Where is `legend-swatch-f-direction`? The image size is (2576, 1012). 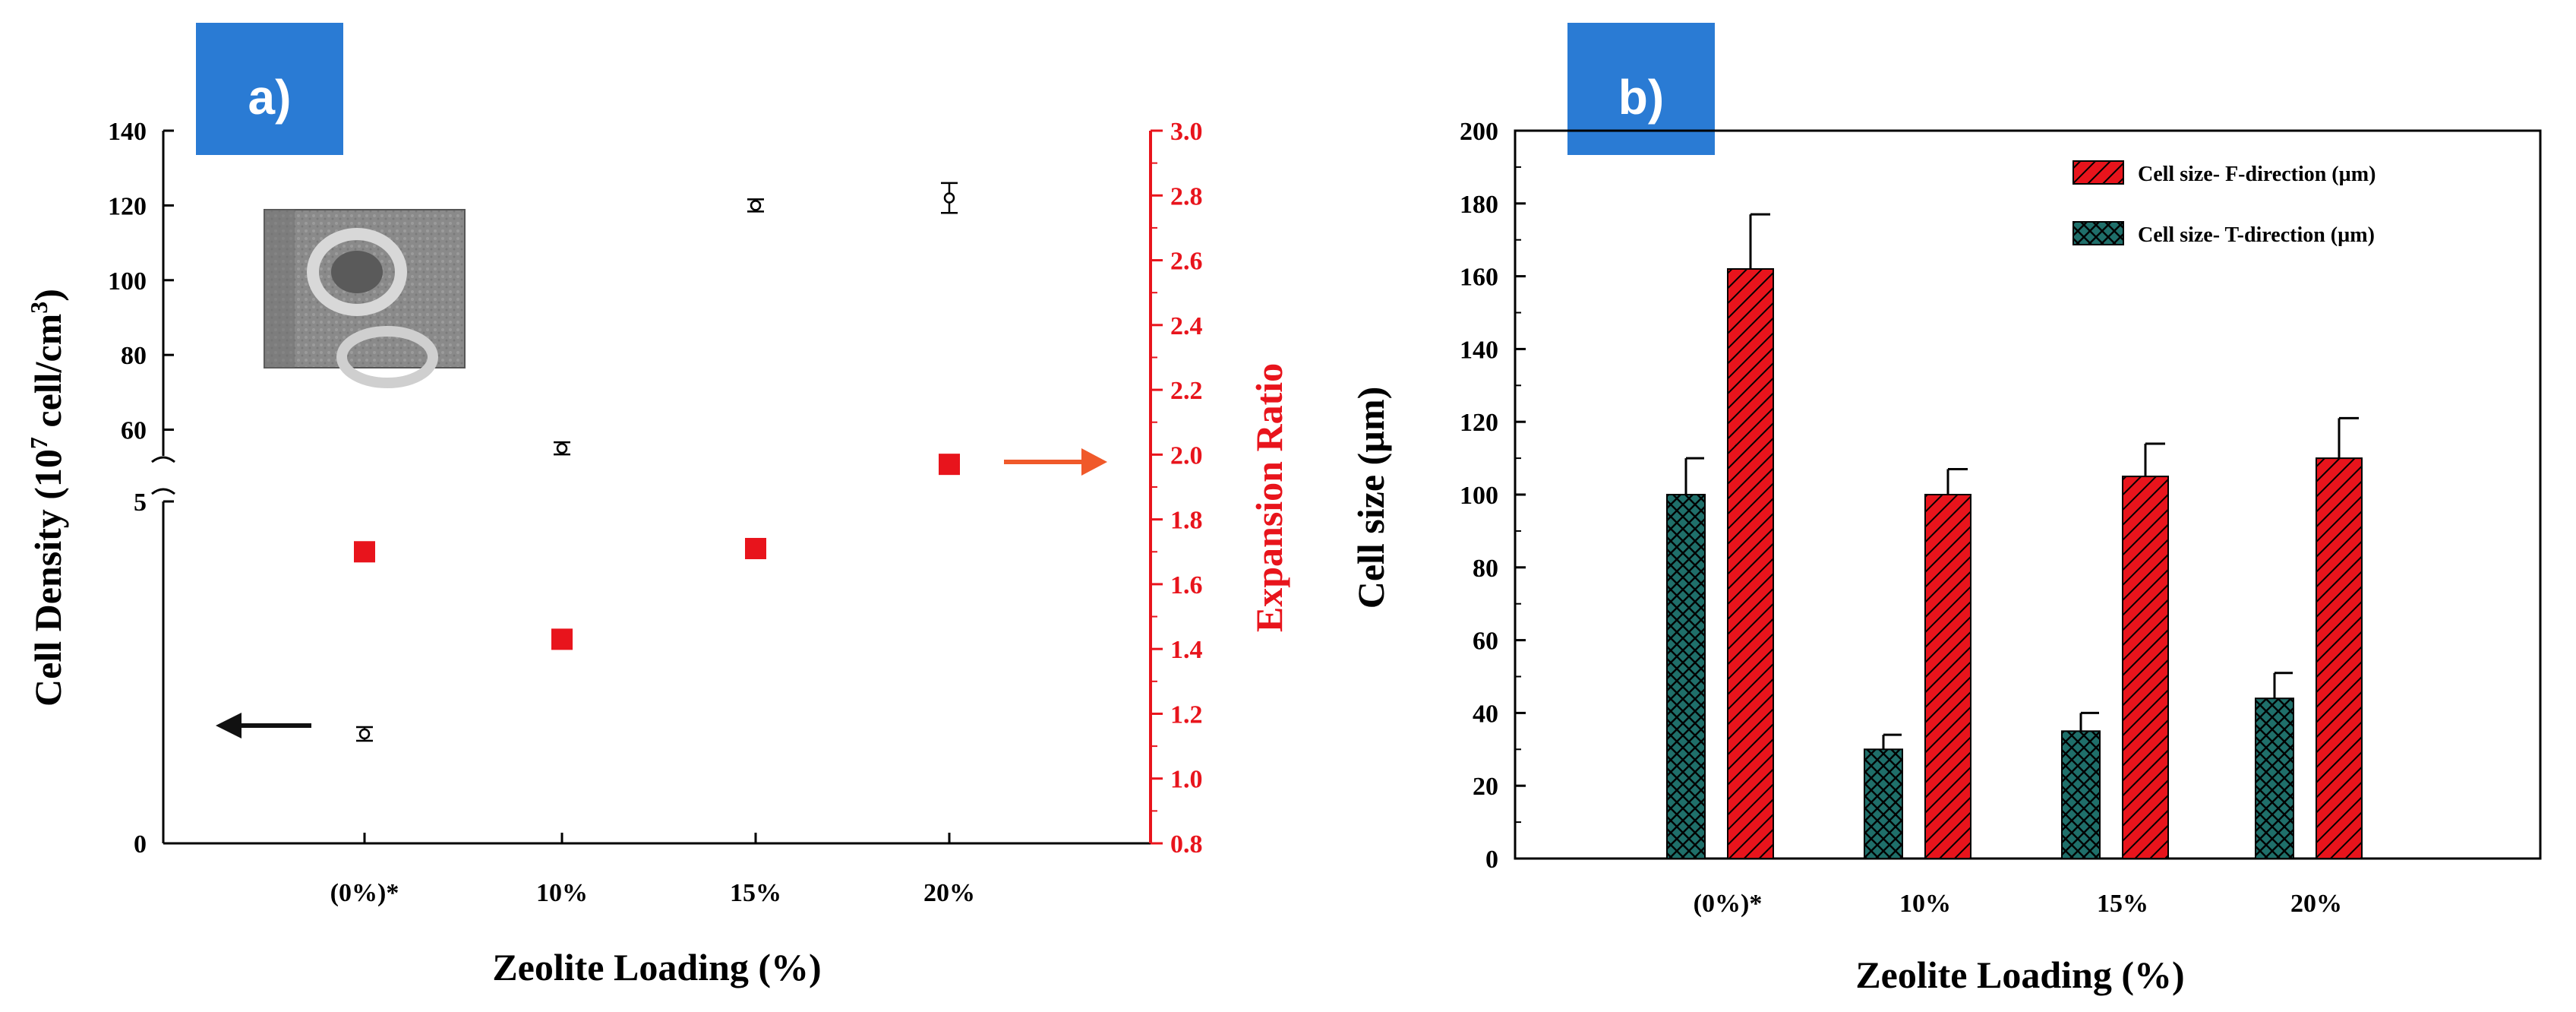 legend-swatch-f-direction is located at coordinates (2098, 172).